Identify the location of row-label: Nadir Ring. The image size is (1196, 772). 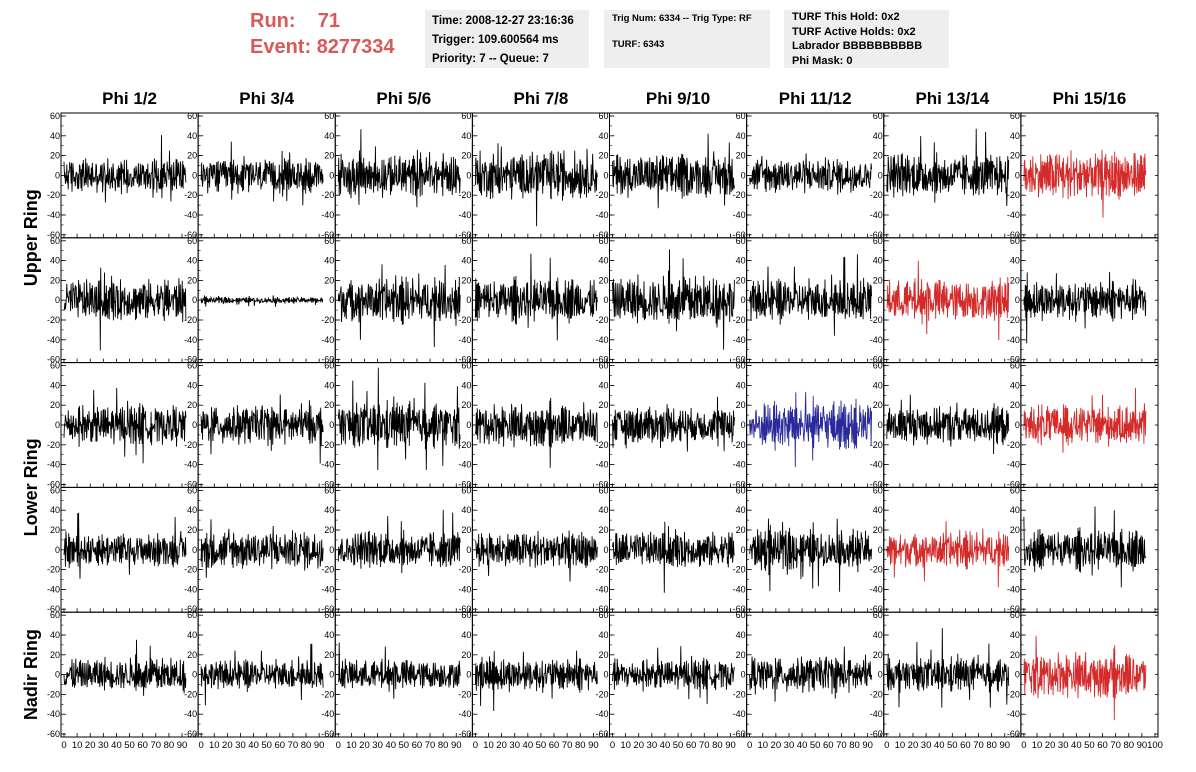
(31, 674).